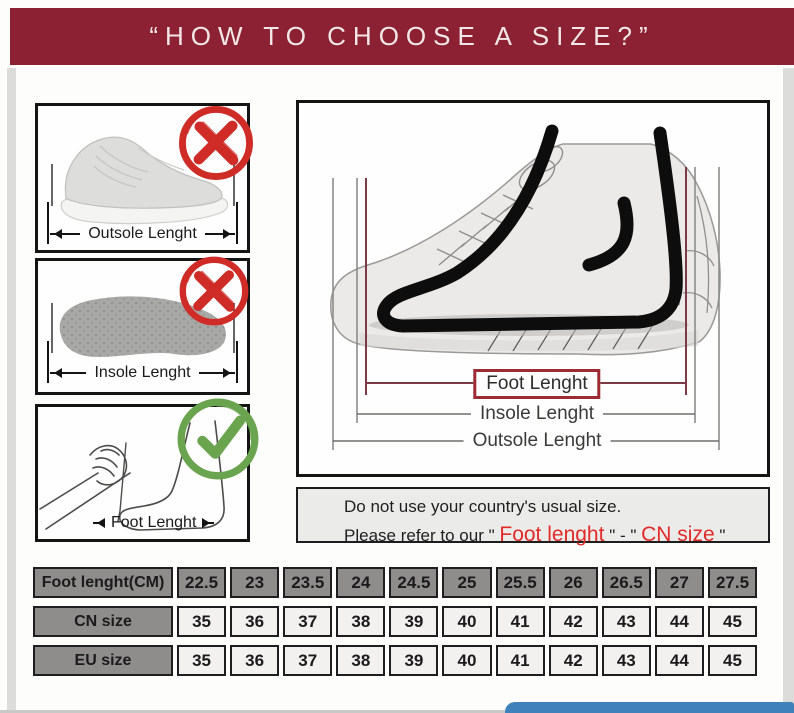  I want to click on sneaker-illustration, so click(143, 180).